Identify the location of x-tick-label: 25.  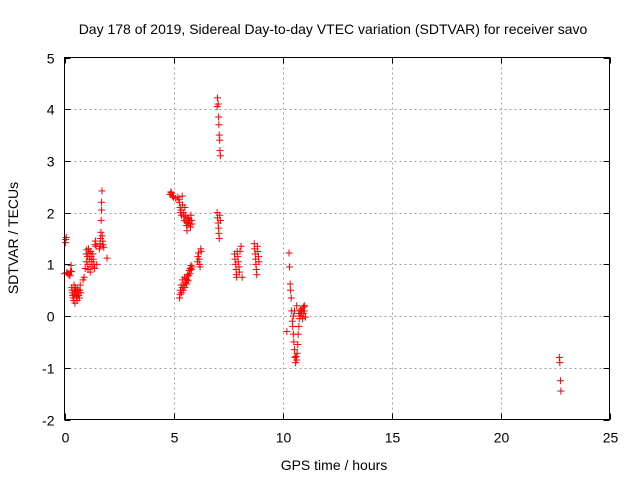
(611, 438).